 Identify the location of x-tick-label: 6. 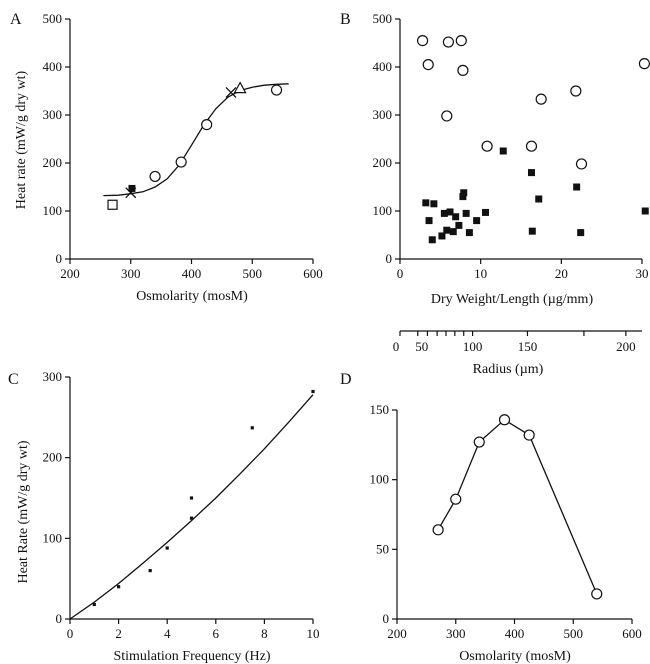
(216, 633).